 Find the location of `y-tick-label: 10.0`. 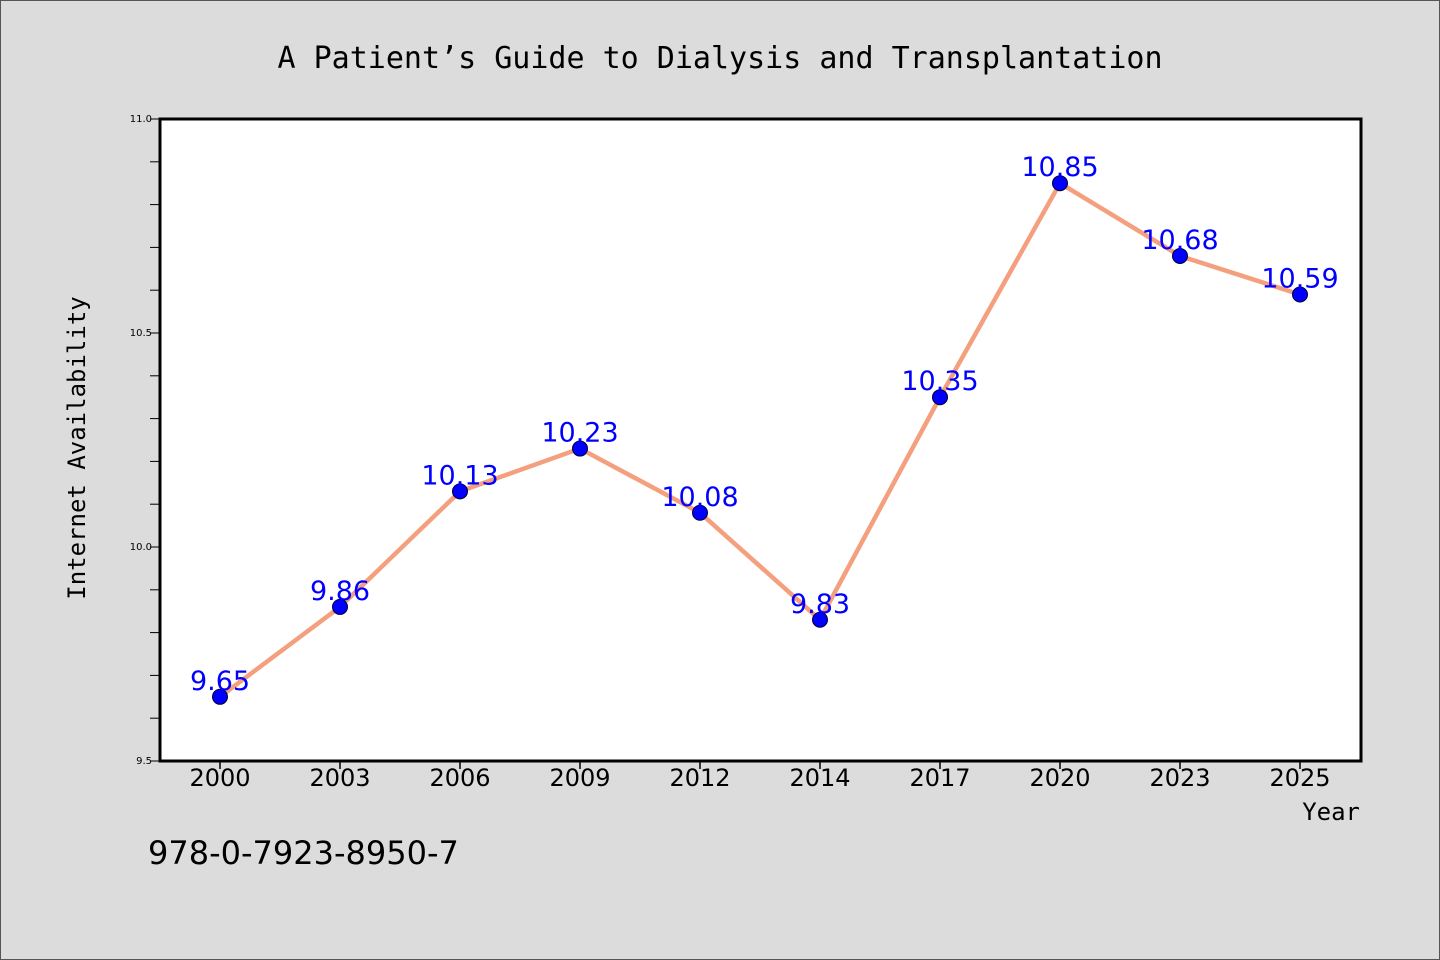

y-tick-label: 10.0 is located at coordinates (141, 547).